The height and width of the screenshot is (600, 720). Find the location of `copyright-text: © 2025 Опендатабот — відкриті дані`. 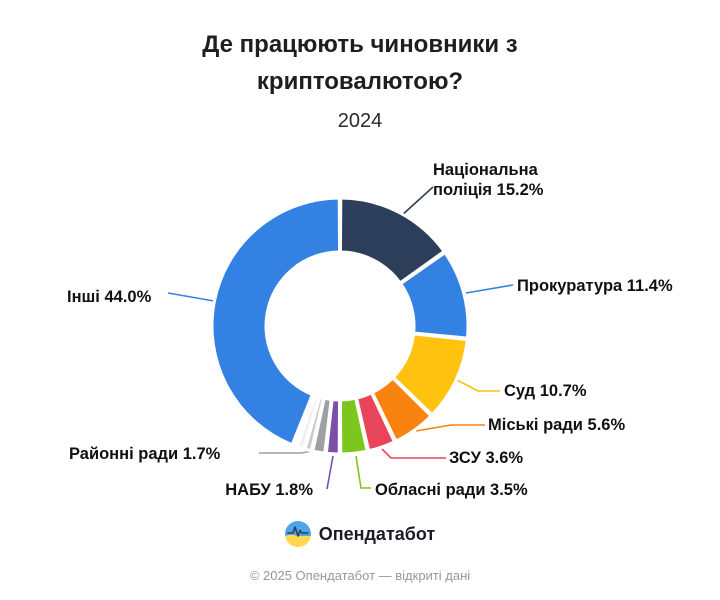

copyright-text: © 2025 Опендатабот — відкриті дані is located at coordinates (360, 575).